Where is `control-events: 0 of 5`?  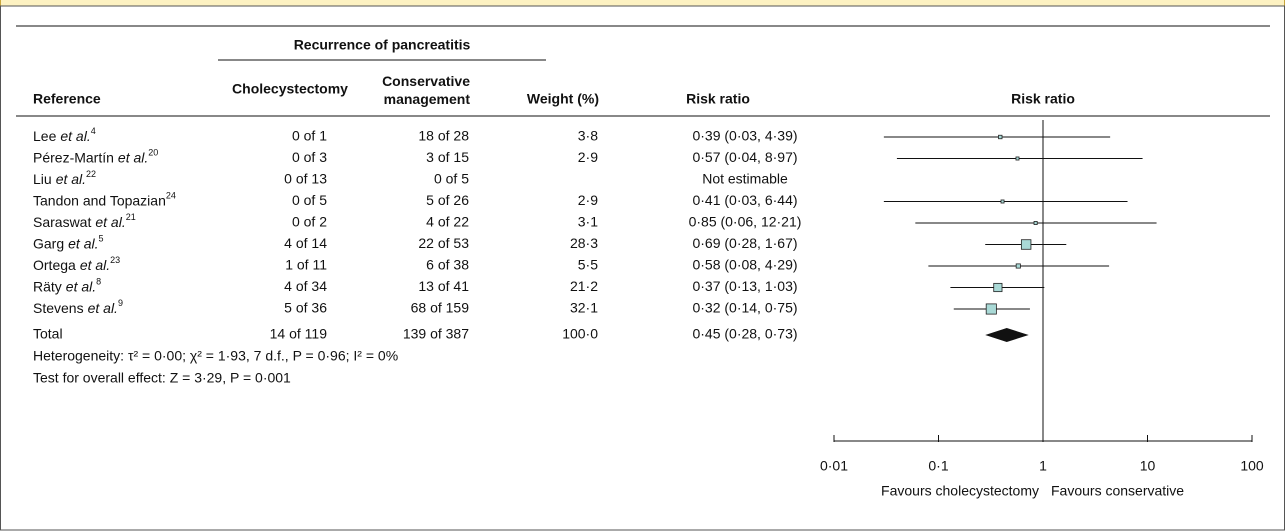
control-events: 0 of 5 is located at coordinates (451, 179).